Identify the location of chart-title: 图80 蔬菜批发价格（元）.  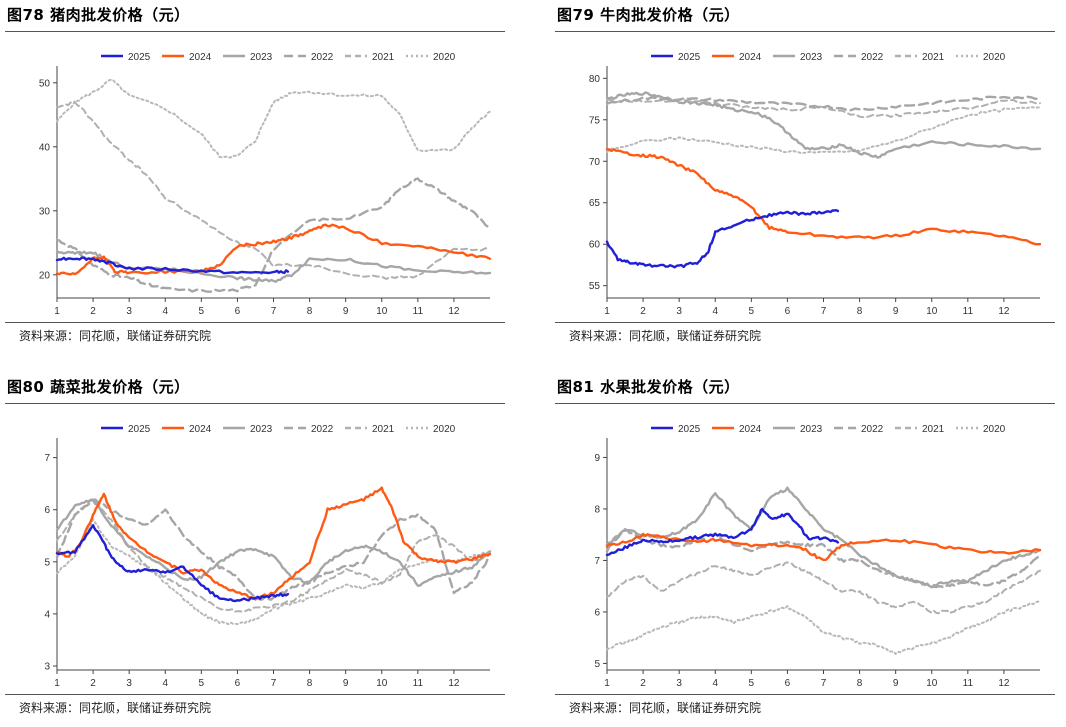
(98, 387).